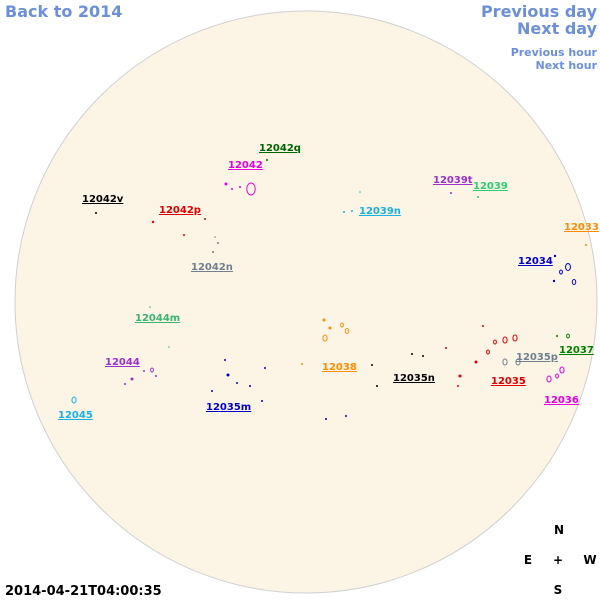 The width and height of the screenshot is (600, 600). I want to click on timestamp: 2014-04-21T04:00:35, so click(83, 591).